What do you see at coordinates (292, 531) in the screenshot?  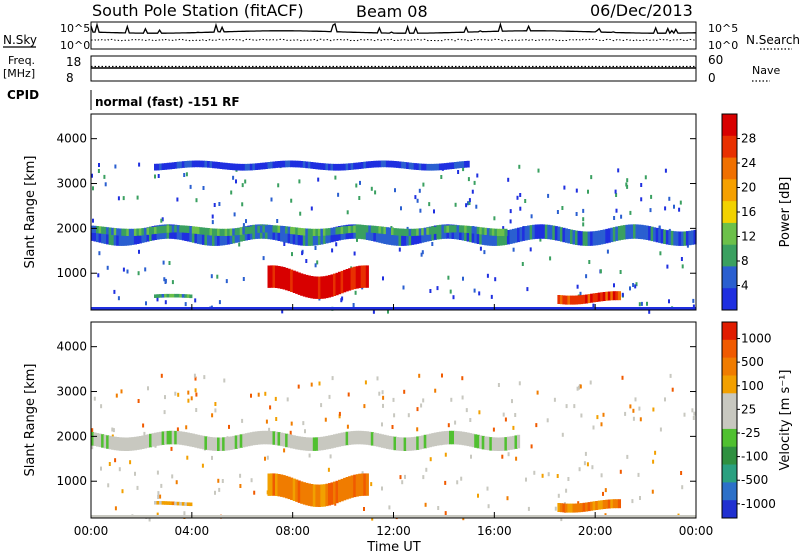 I see `time-tick-label: 08:00` at bounding box center [292, 531].